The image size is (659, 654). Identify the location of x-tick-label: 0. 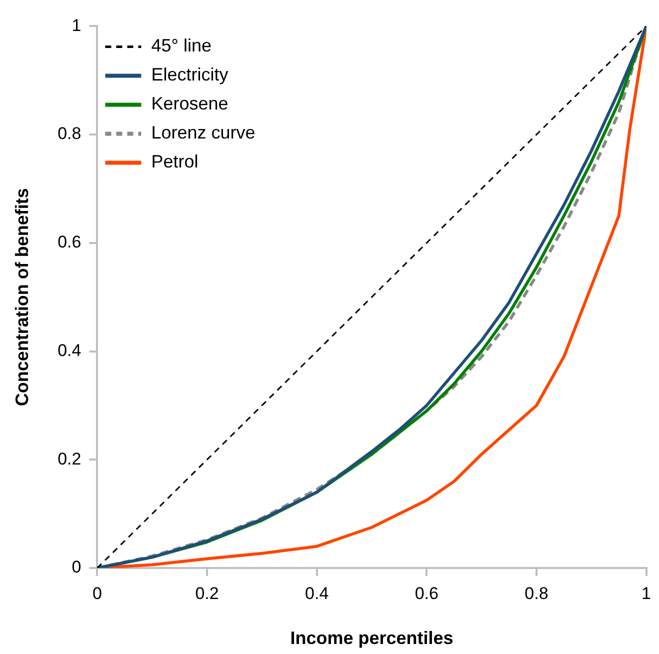
(97, 593).